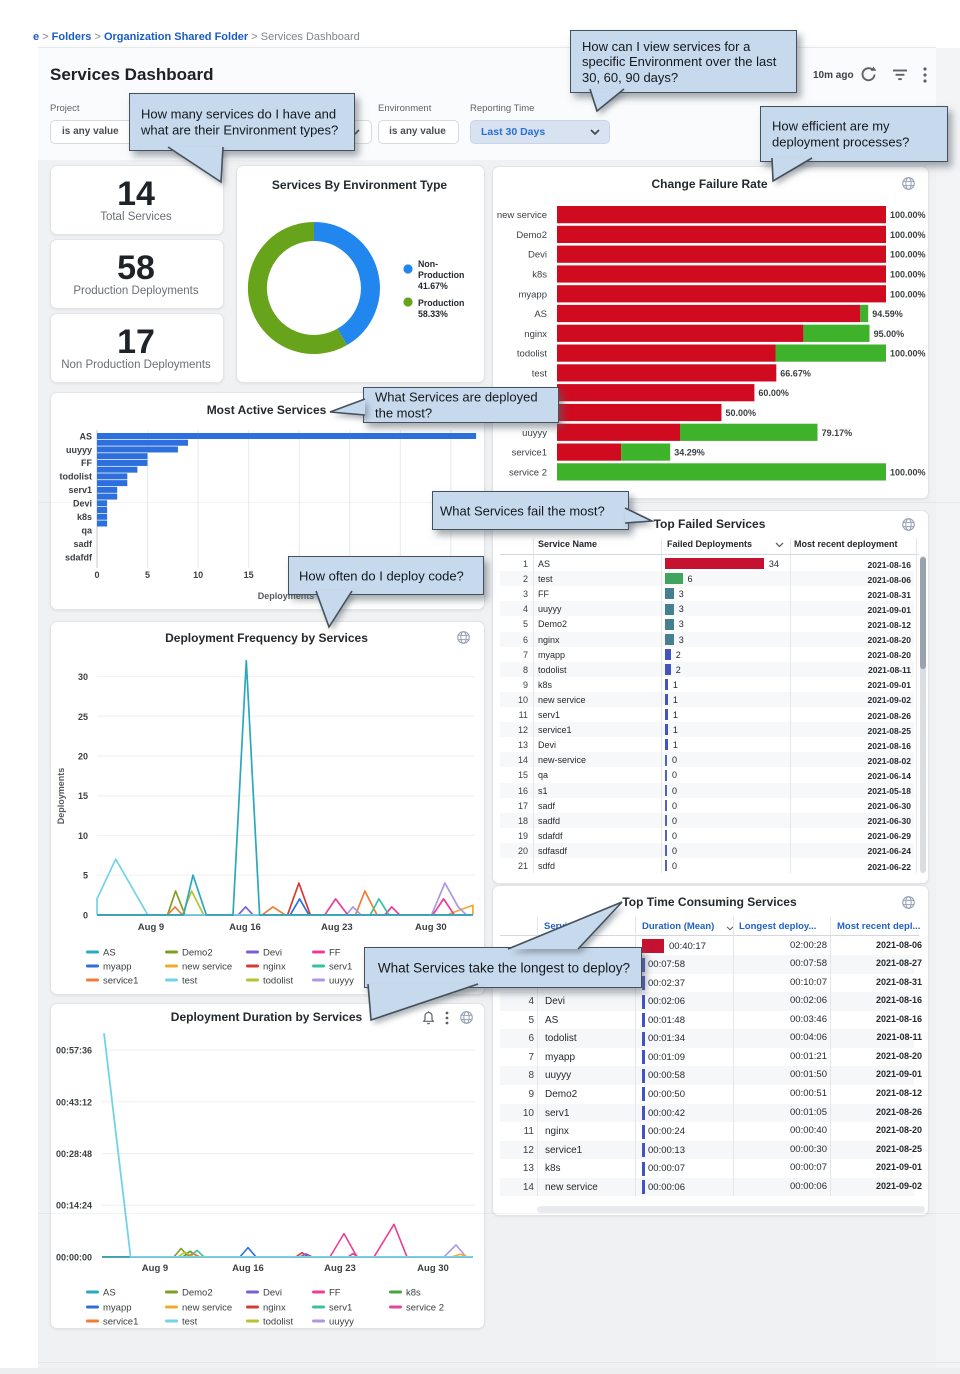 This screenshot has height=1374, width=960. Describe the element at coordinates (79, 557) in the screenshot. I see `svg-text: sdafdf` at that location.